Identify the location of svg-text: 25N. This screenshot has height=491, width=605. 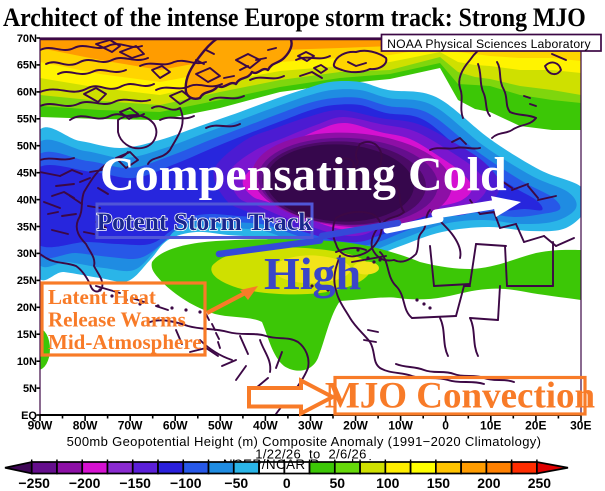
(27, 281).